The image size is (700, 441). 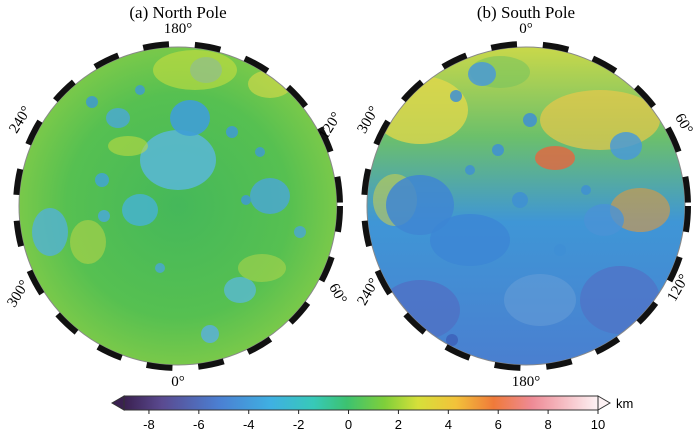 What do you see at coordinates (149, 424) in the screenshot?
I see `colorbar-tick-label: -8` at bounding box center [149, 424].